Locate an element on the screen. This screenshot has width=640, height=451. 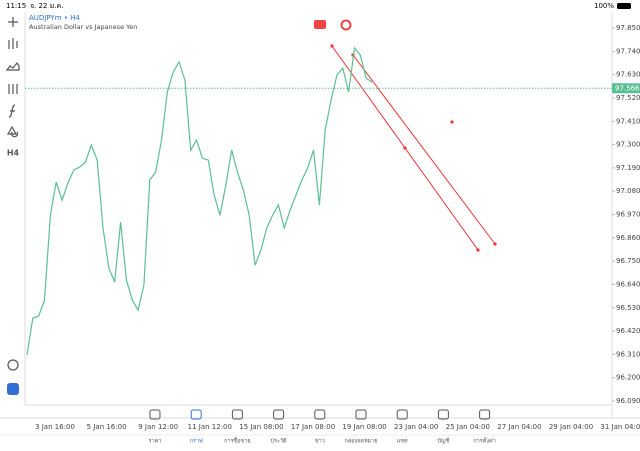
app-icon is located at coordinates (13, 389).